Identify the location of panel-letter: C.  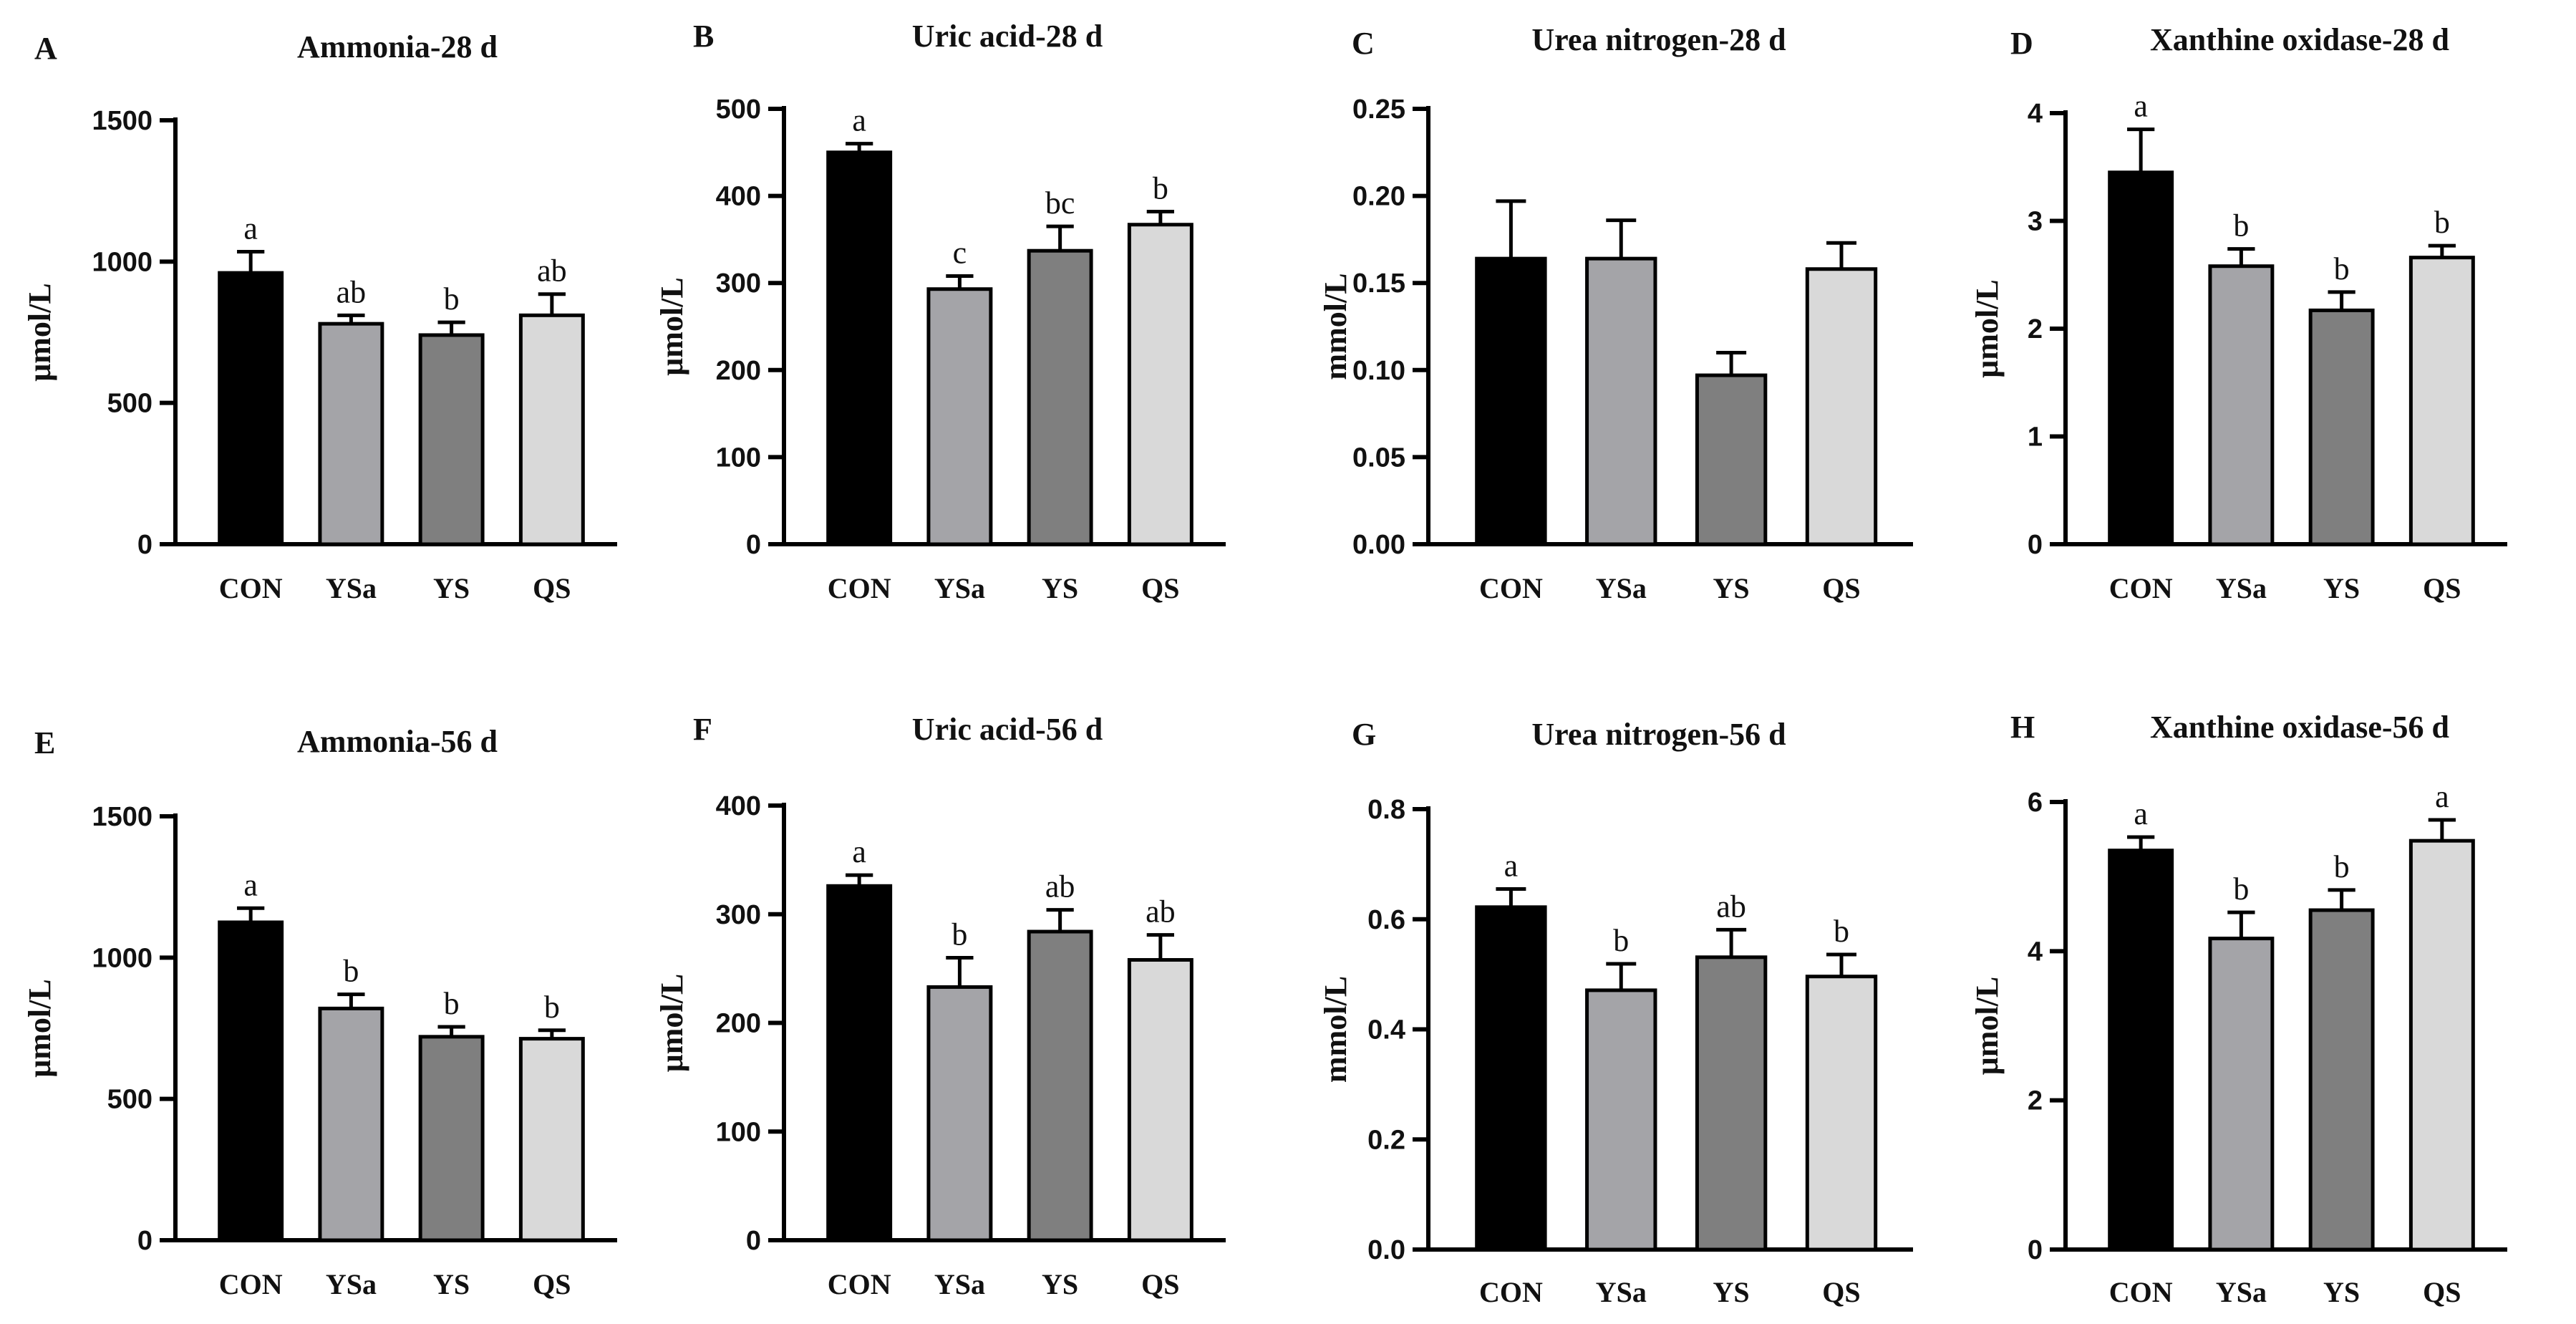
(1364, 43).